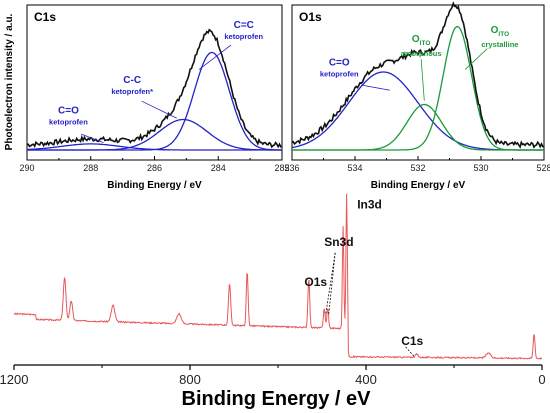 The width and height of the screenshot is (550, 413). I want to click on o1s-x-ticks: 536 534 532 530 528, so click(417, 164).